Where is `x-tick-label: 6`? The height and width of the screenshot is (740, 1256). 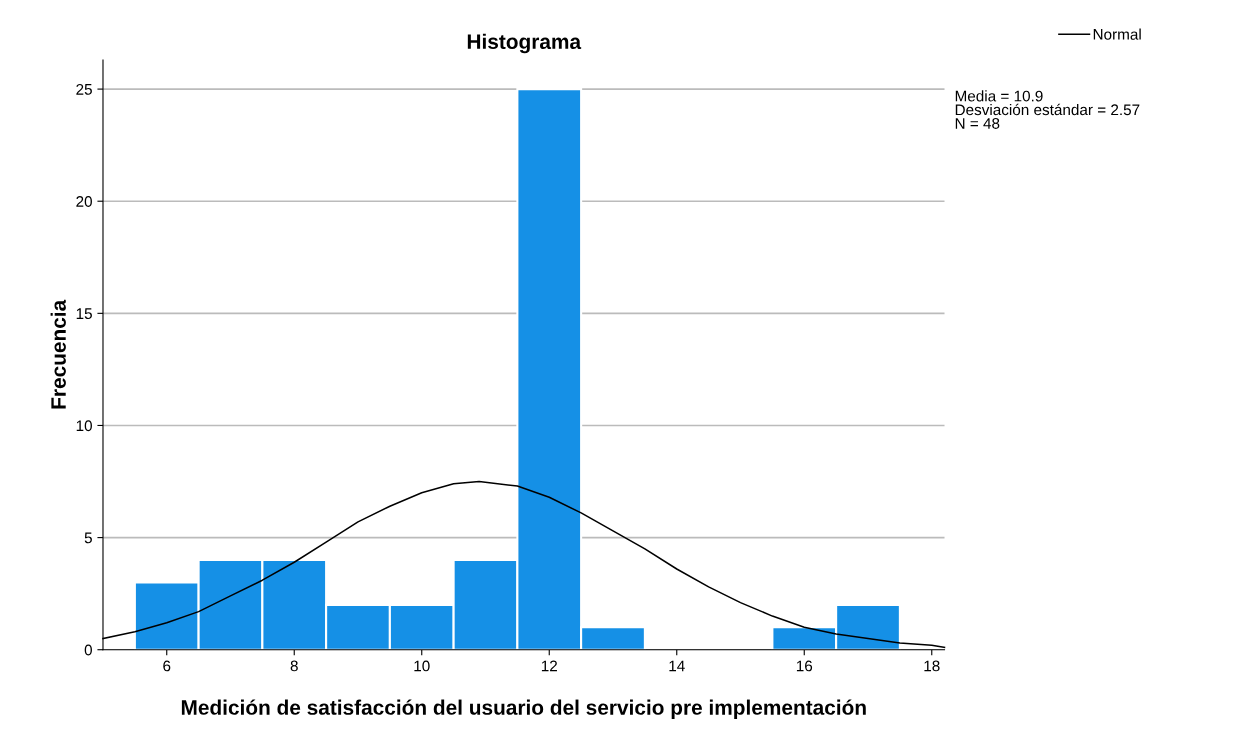 x-tick-label: 6 is located at coordinates (167, 666).